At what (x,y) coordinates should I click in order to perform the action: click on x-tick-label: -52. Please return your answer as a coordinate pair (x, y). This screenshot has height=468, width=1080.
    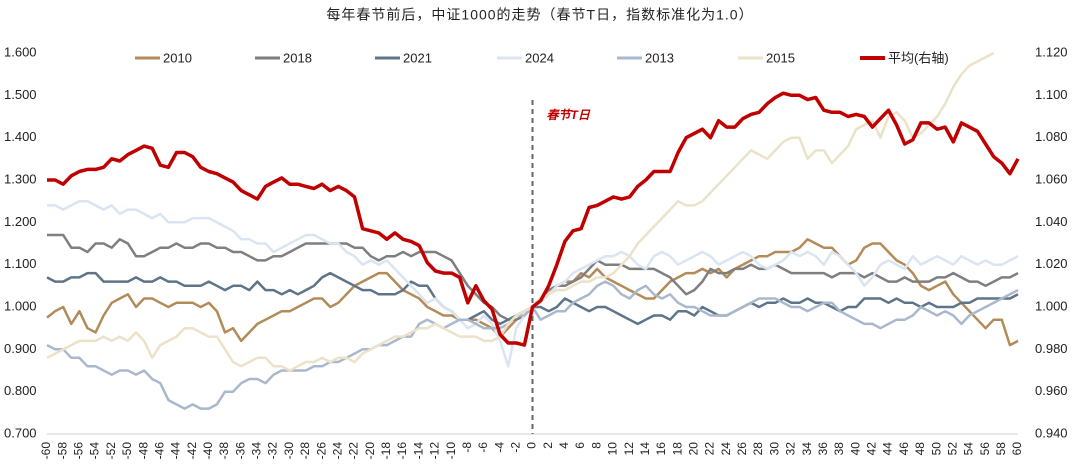
    Looking at the image, I should click on (111, 451).